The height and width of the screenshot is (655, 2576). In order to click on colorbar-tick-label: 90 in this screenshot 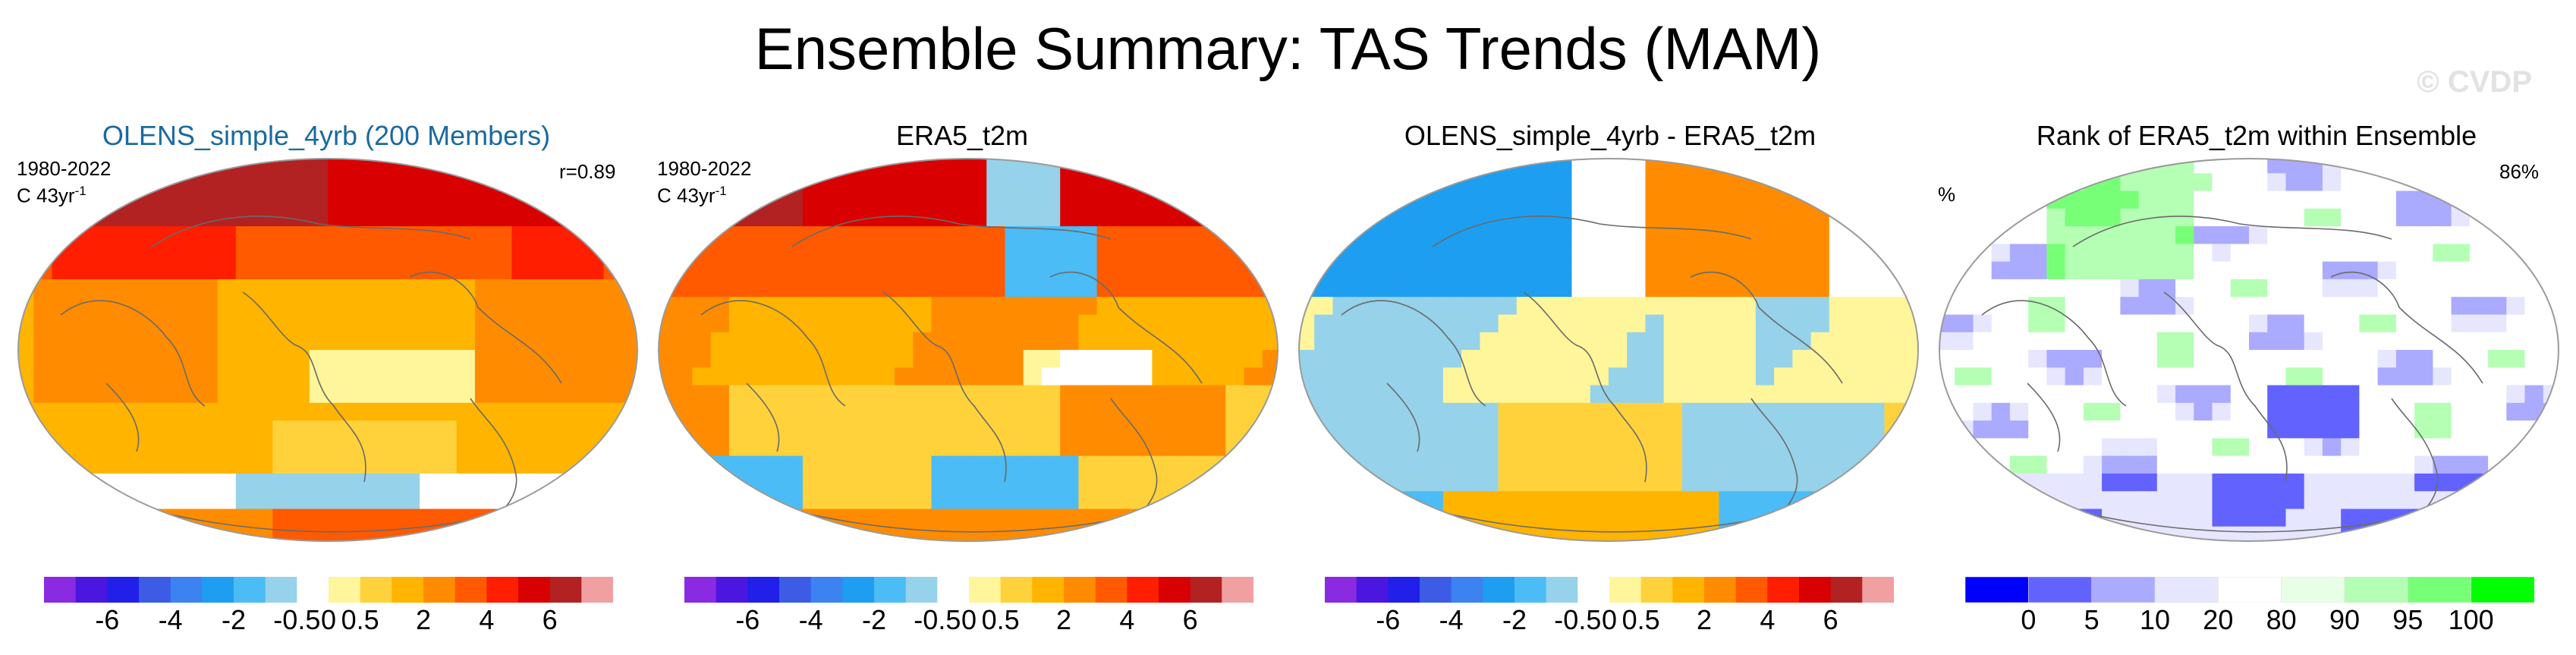, I will do `click(2345, 619)`.